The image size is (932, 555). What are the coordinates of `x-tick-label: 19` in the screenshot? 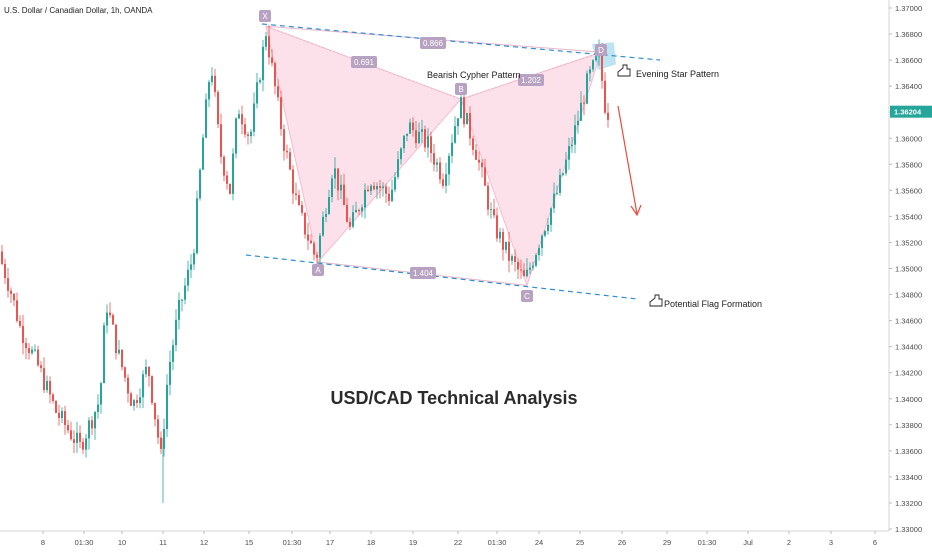 It's located at (413, 542).